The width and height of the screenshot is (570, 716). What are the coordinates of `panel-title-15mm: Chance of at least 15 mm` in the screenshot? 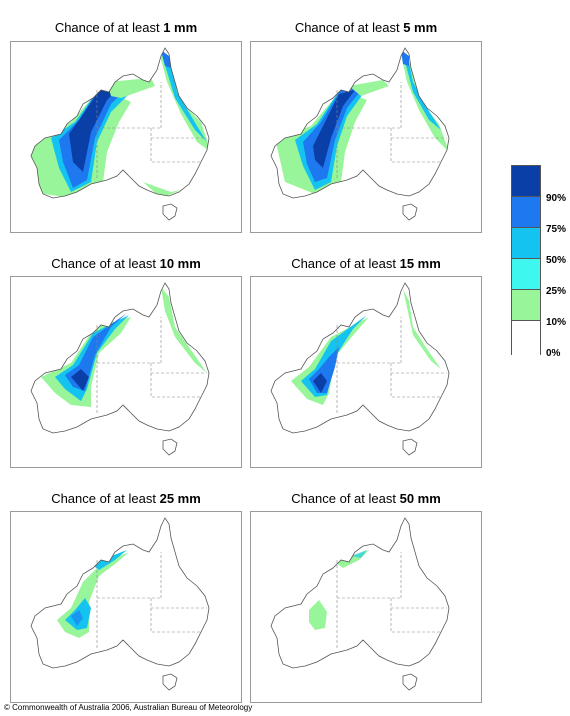 It's located at (366, 263).